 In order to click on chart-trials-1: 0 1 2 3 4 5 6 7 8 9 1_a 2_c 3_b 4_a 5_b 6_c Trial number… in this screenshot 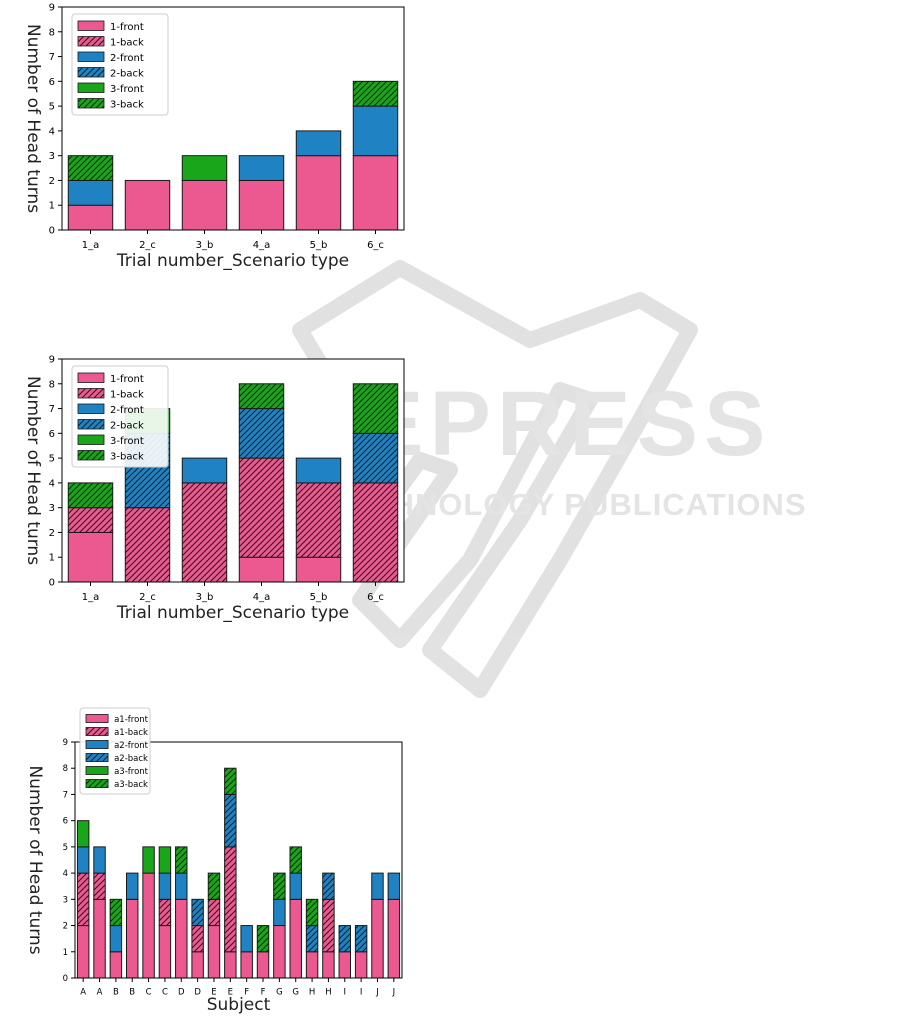, I will do `click(214, 137)`.